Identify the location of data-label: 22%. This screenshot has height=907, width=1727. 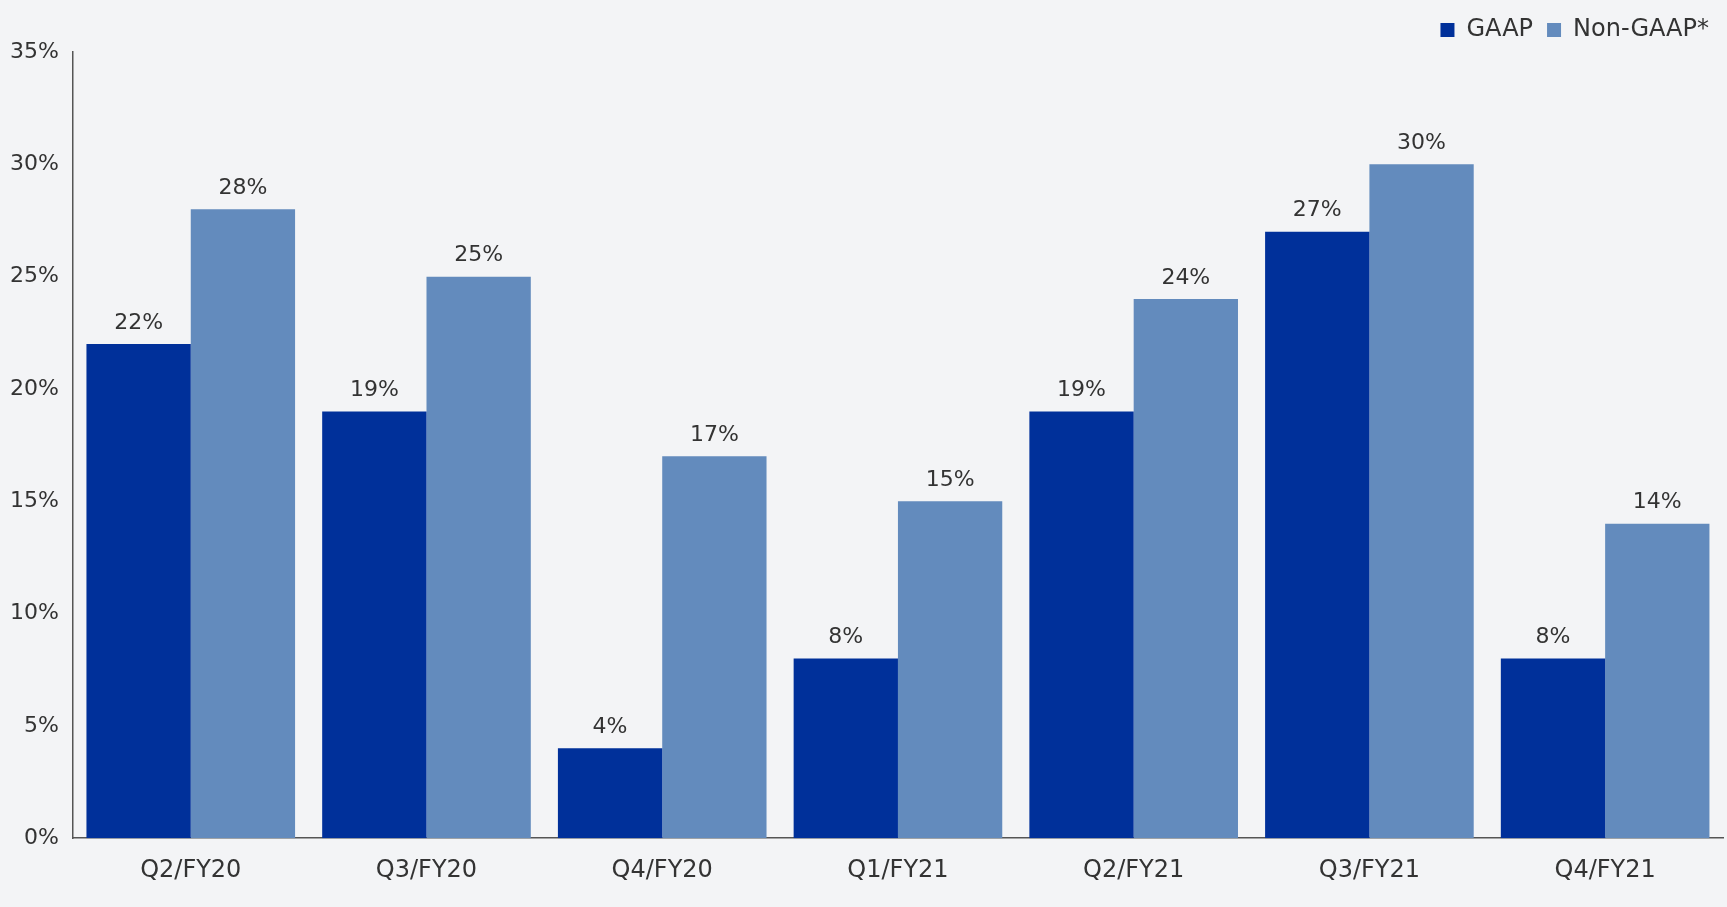
(139, 321).